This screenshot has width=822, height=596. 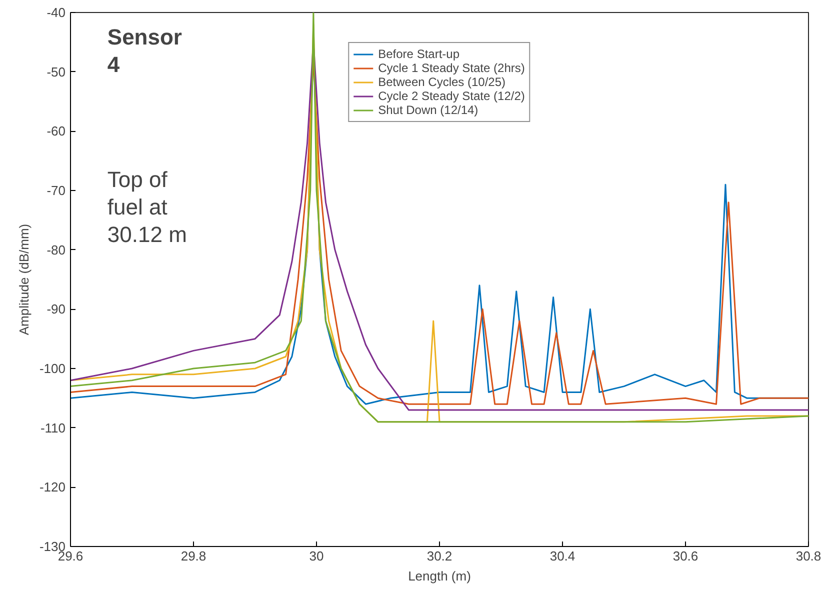 What do you see at coordinates (439, 576) in the screenshot?
I see `x-axis-title: Length (m)` at bounding box center [439, 576].